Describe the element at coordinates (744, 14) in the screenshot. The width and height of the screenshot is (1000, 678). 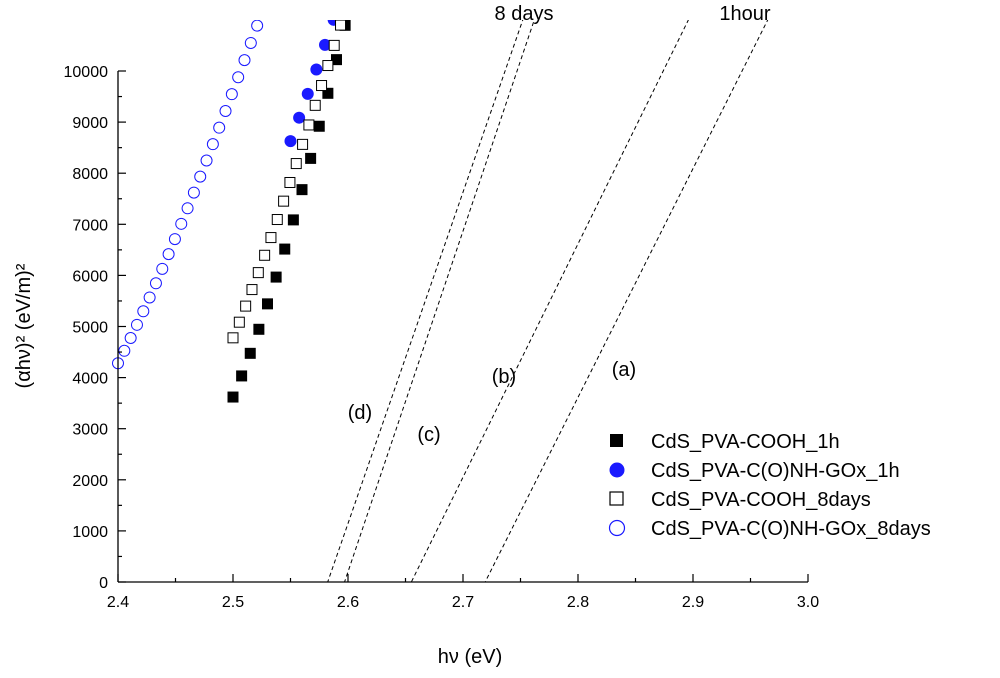
I see `annotation-1hour: 1hour` at that location.